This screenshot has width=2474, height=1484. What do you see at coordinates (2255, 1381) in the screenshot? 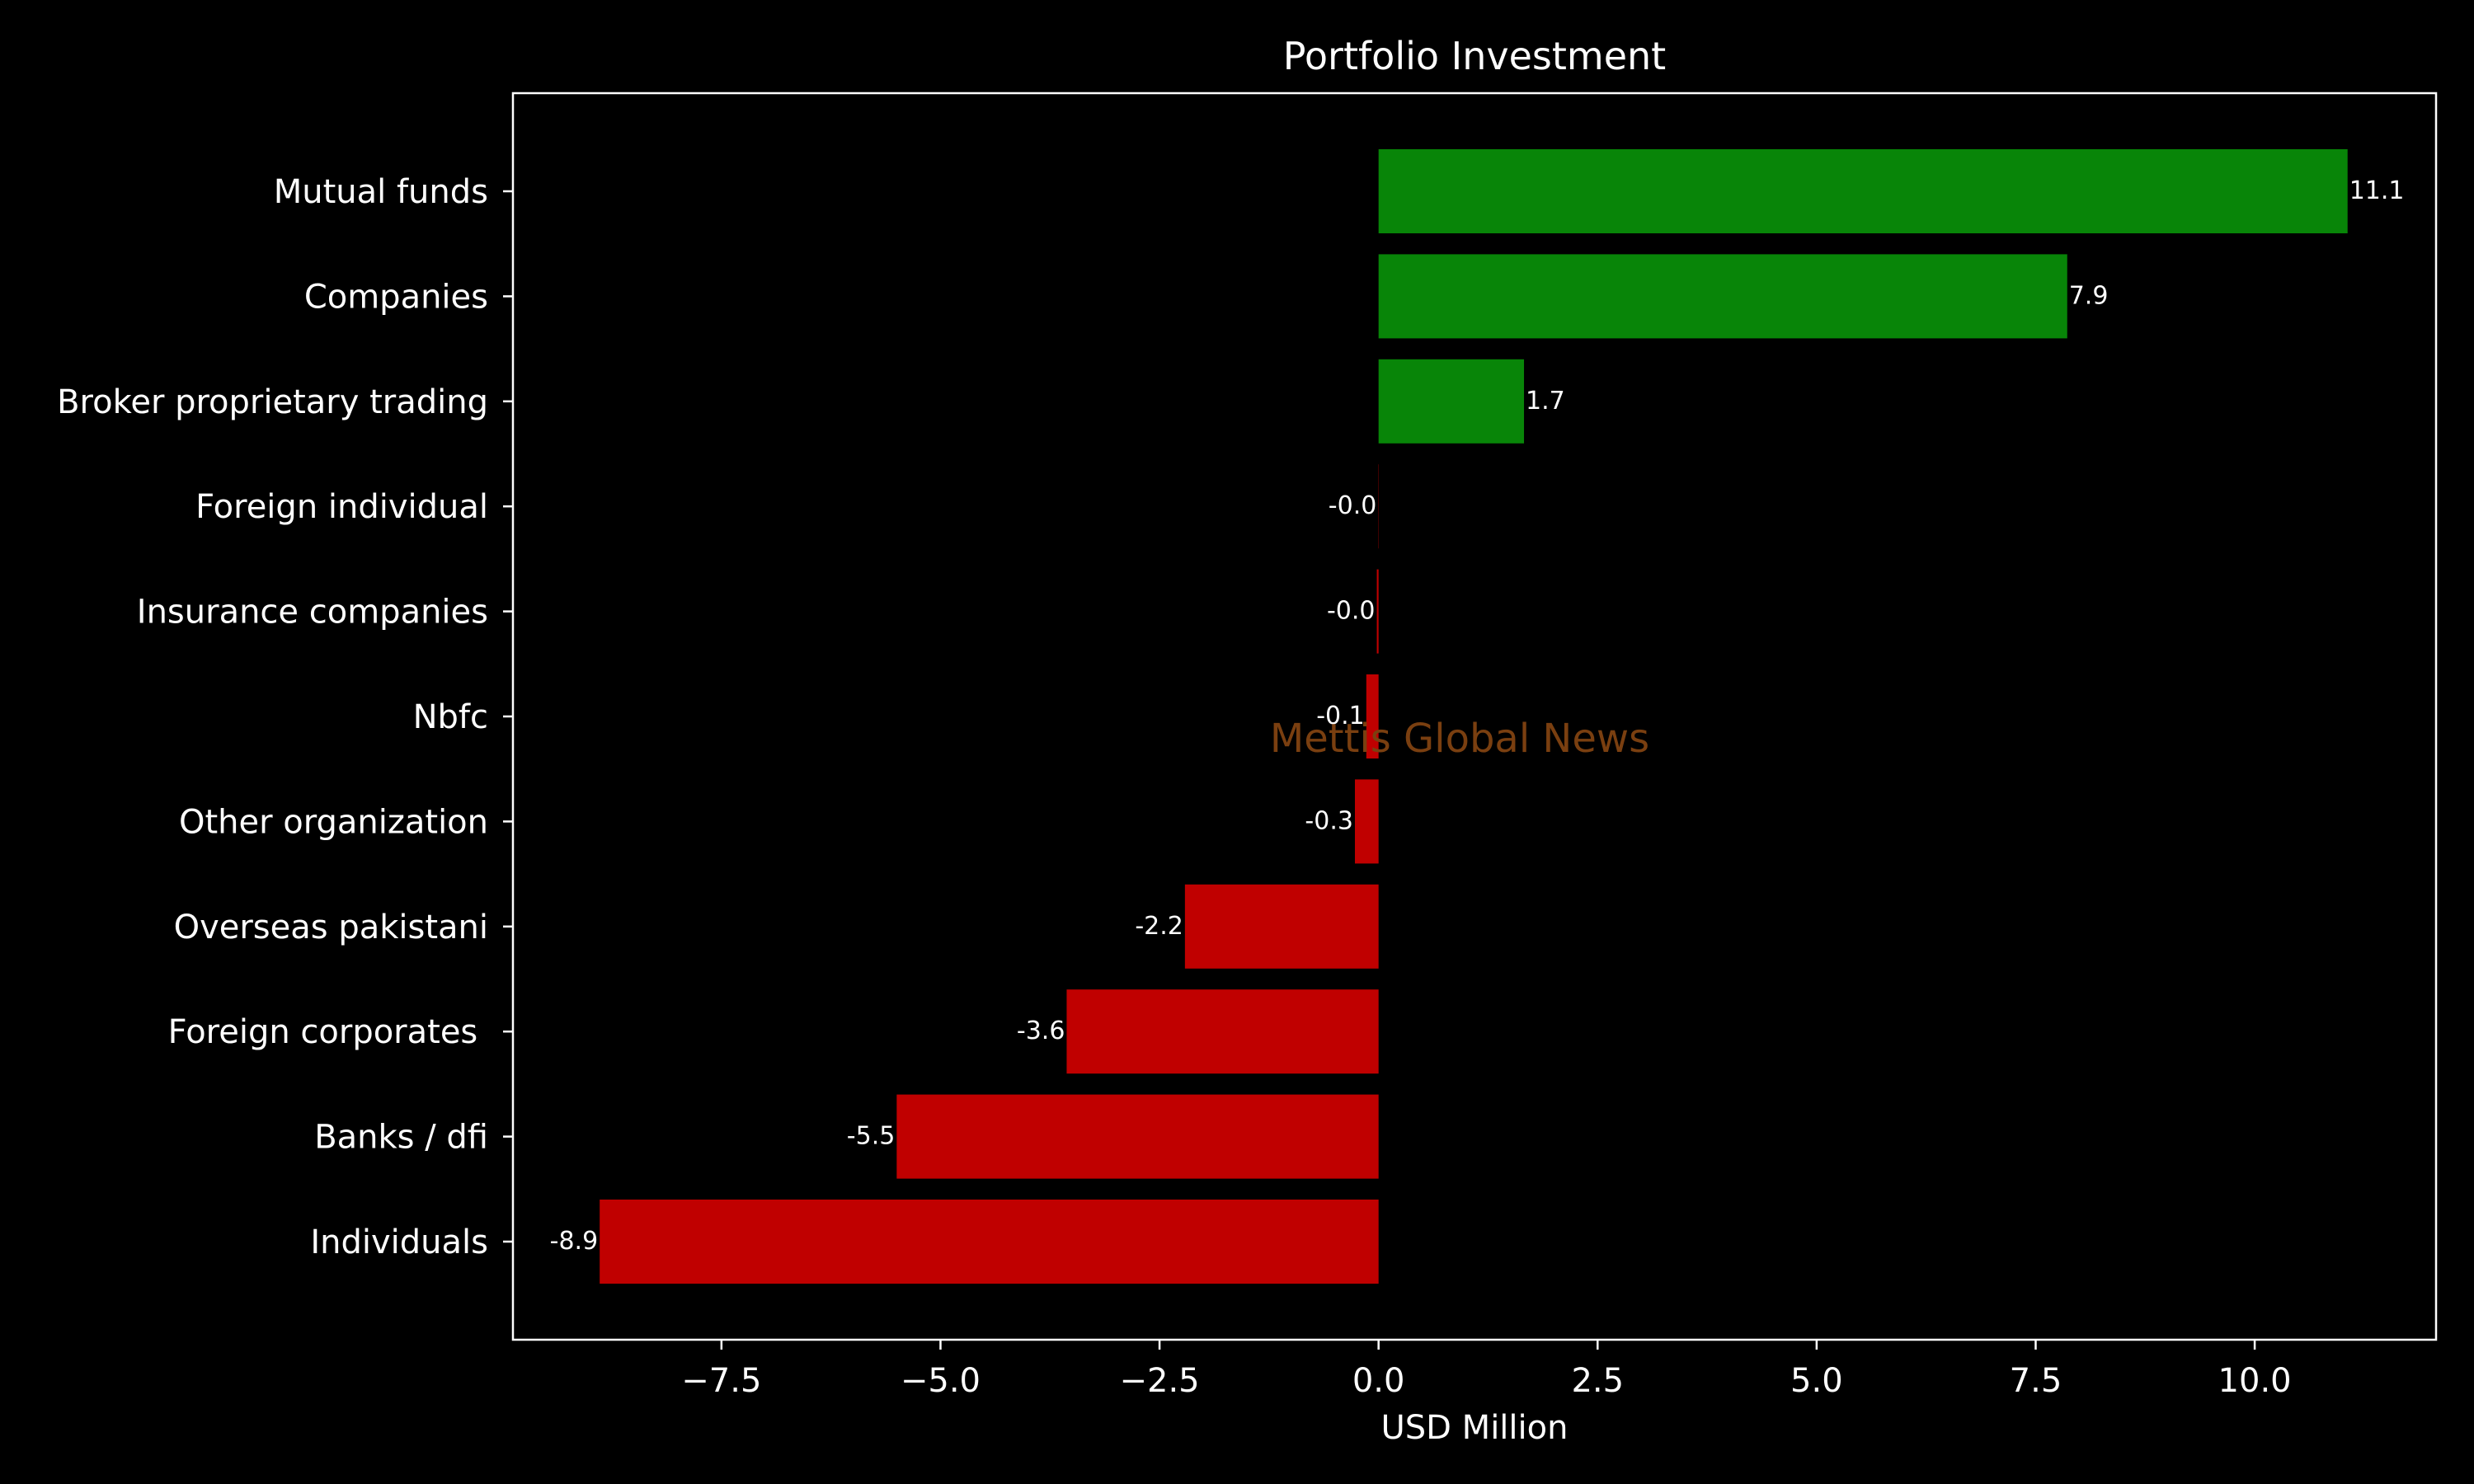
I see `x-tick-label: 10.0` at bounding box center [2255, 1381].